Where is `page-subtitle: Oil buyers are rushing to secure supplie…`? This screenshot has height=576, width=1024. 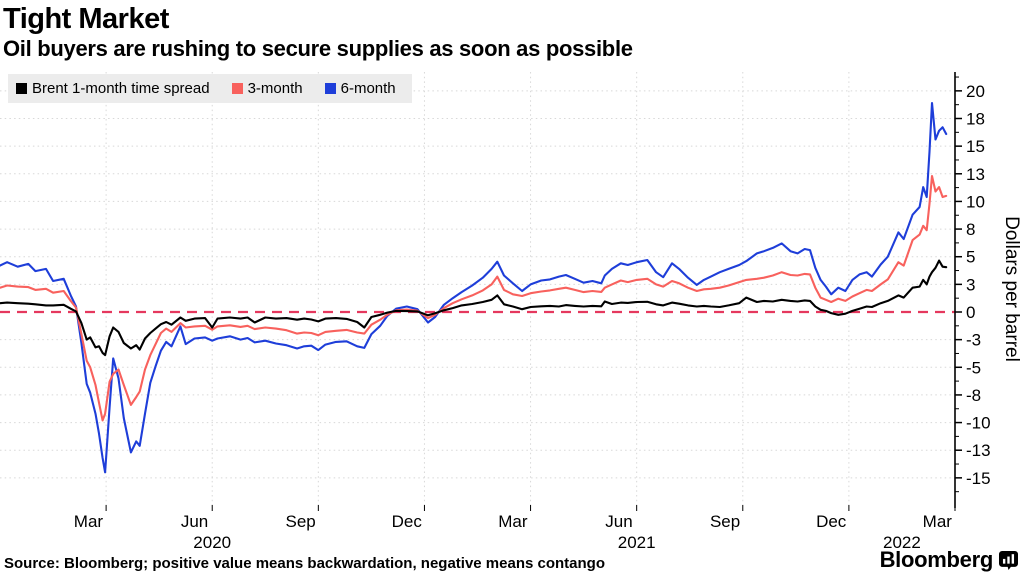
page-subtitle: Oil buyers are rushing to secure supplie… is located at coordinates (318, 48).